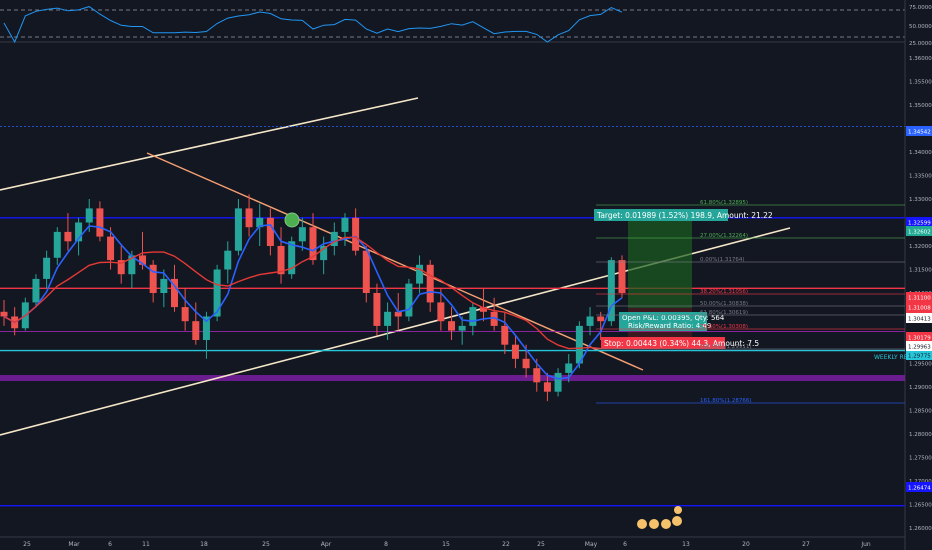  I want to click on time-tick-label: 15, so click(446, 544).